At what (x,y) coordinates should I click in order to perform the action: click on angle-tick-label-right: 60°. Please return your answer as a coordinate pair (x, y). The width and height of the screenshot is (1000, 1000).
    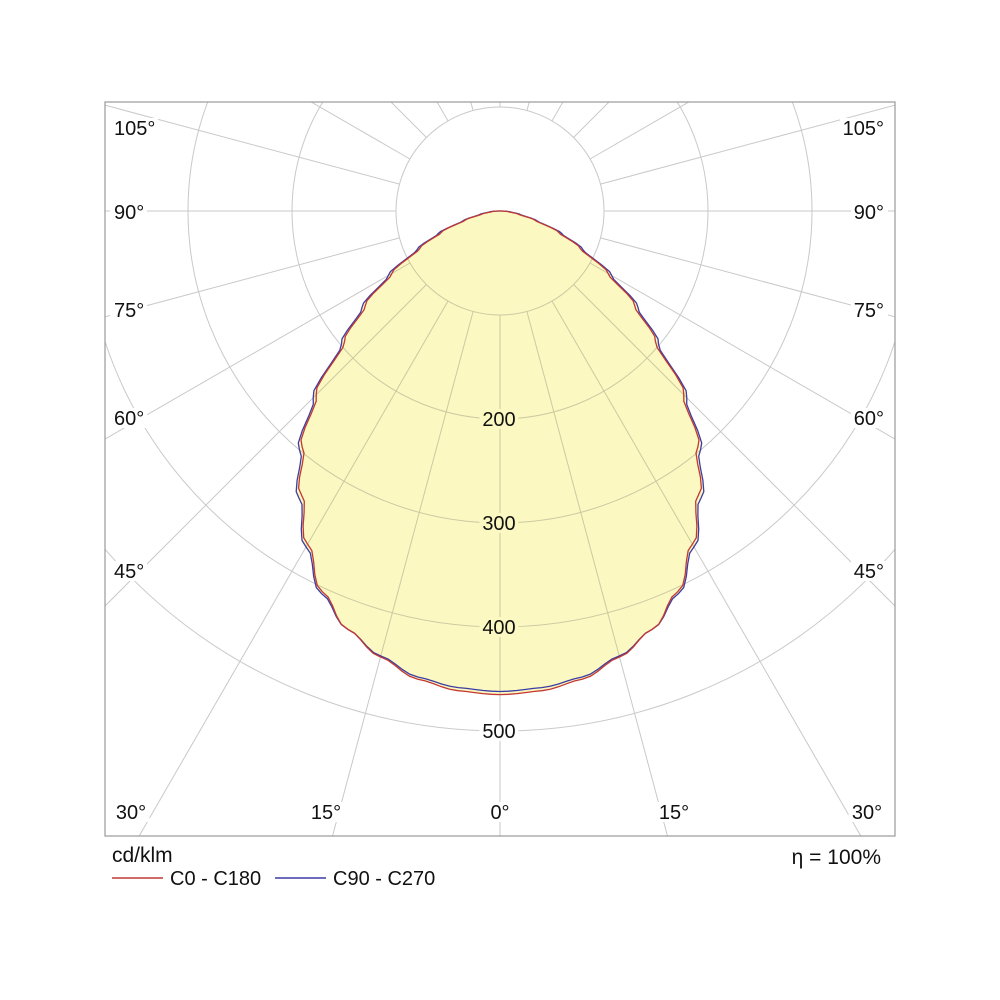
    Looking at the image, I should click on (869, 419).